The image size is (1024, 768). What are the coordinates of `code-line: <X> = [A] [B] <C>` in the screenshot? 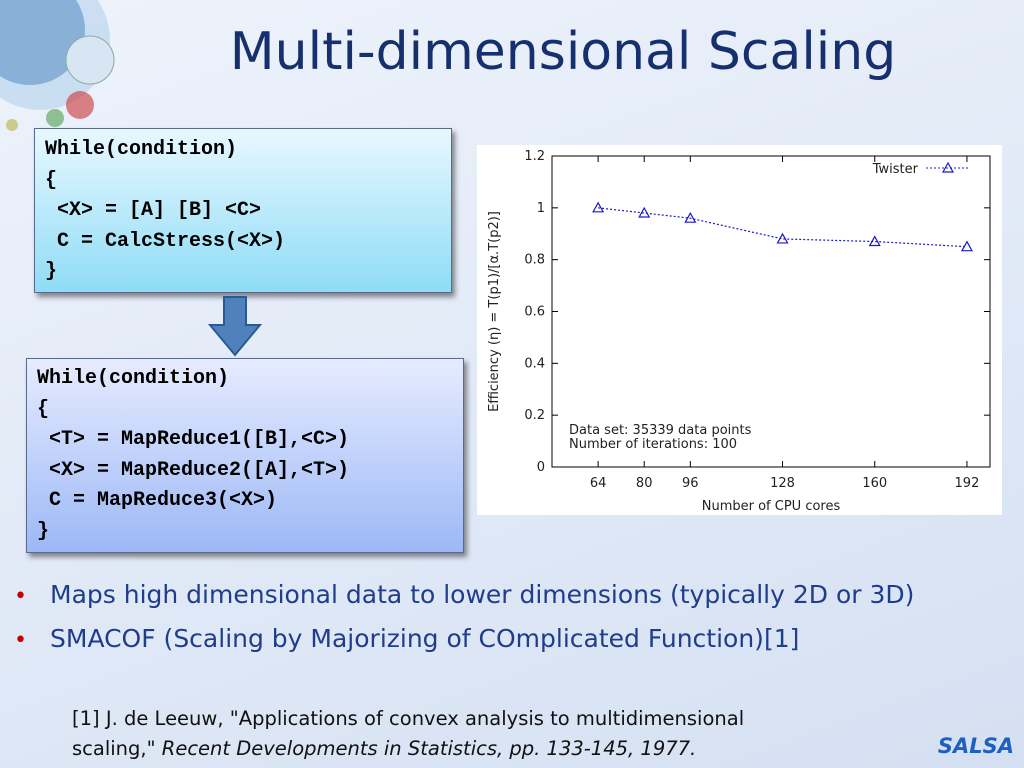 It's located at (153, 210).